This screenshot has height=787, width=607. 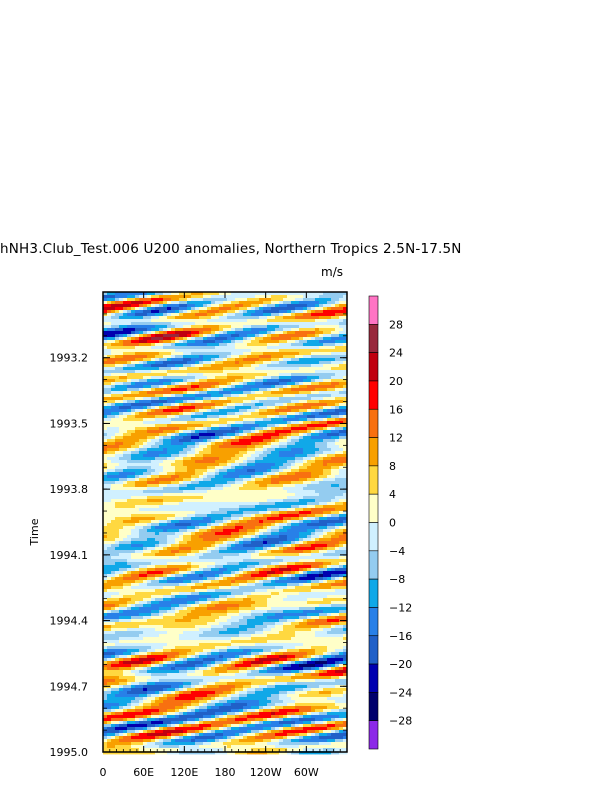 I want to click on x-tick-label: 60W, so click(x=306, y=772).